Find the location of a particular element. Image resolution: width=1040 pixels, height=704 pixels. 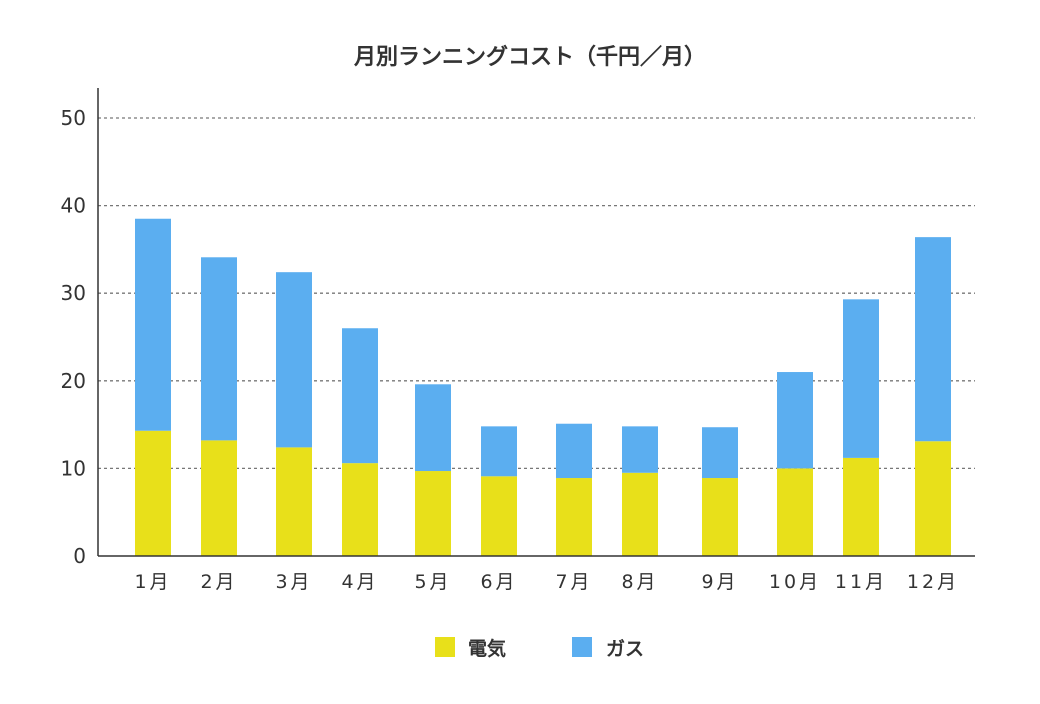

x-tick-label: 6月 is located at coordinates (498, 582).